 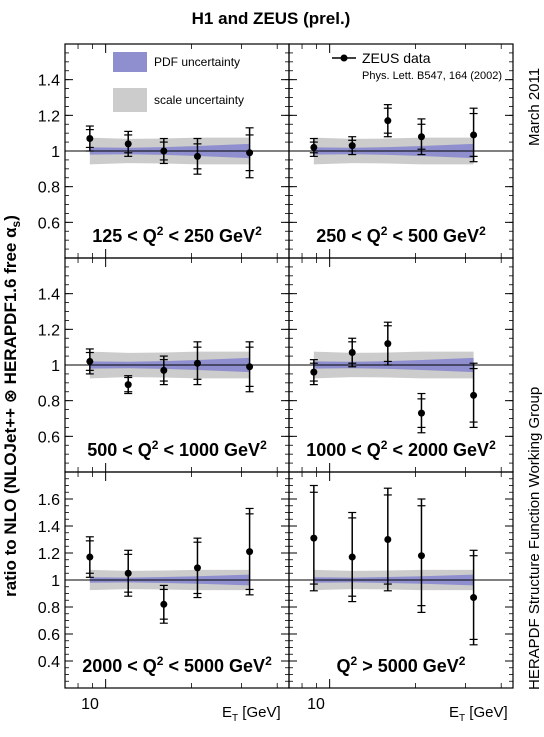 I want to click on x-axis-label-right-sub: T, so click(x=462, y=718).